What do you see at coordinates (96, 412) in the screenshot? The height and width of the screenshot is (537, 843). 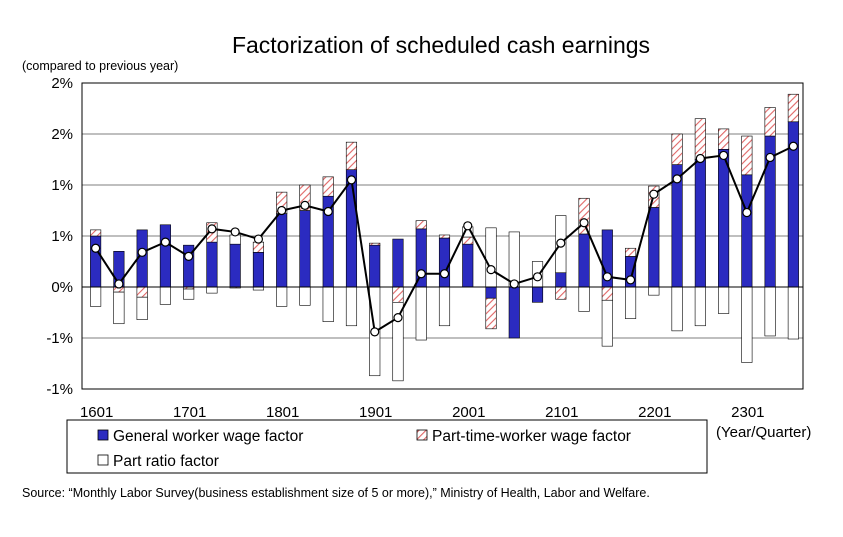 I see `x-tick-label: 1601` at bounding box center [96, 412].